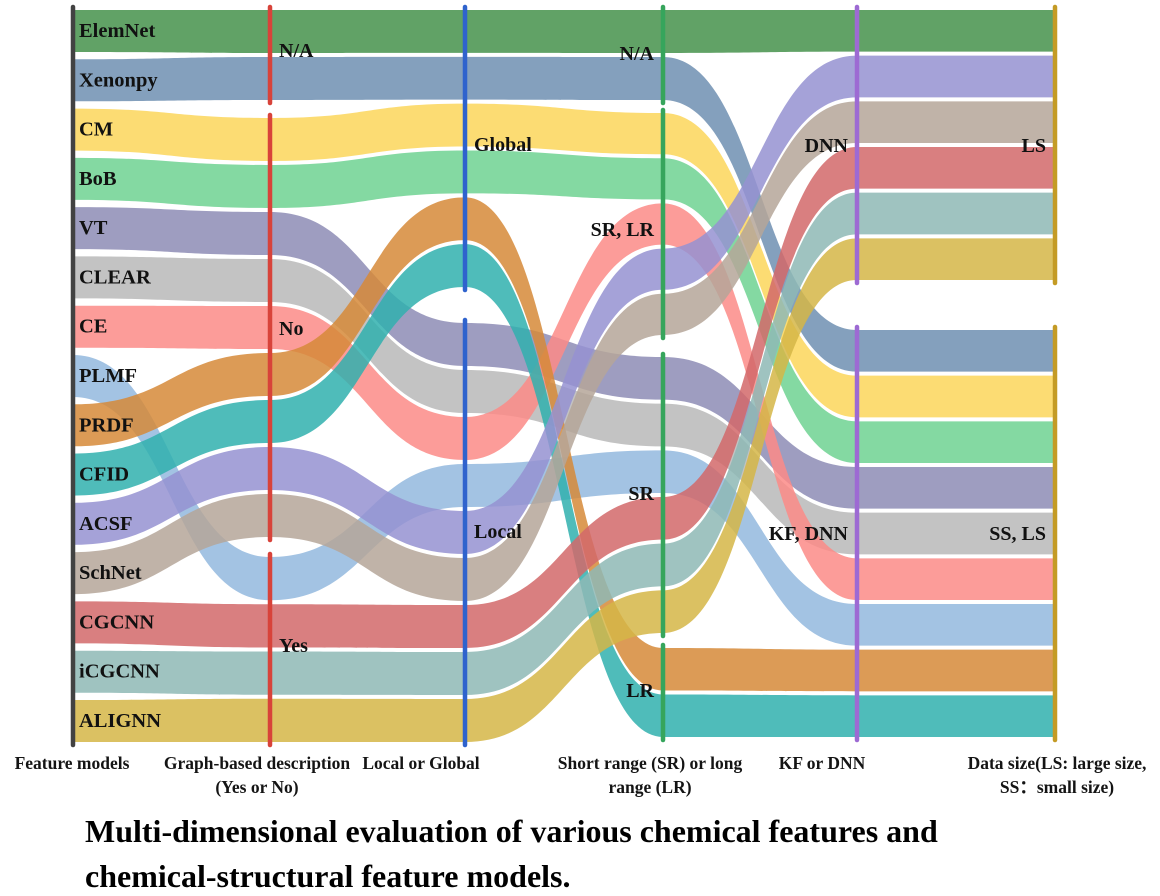 This screenshot has height=896, width=1160. What do you see at coordinates (110, 573) in the screenshot?
I see `model-label-SchNet: SchNet` at bounding box center [110, 573].